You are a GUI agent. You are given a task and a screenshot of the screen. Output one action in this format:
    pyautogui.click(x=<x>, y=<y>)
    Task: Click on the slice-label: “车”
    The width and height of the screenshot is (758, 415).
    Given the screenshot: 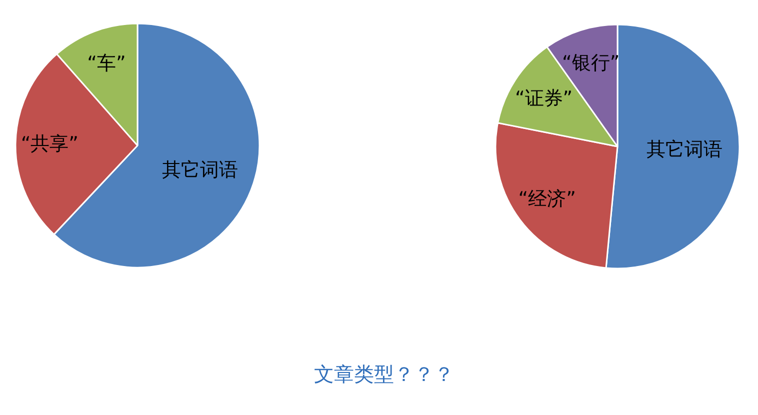 What is the action you would take?
    pyautogui.click(x=106, y=63)
    